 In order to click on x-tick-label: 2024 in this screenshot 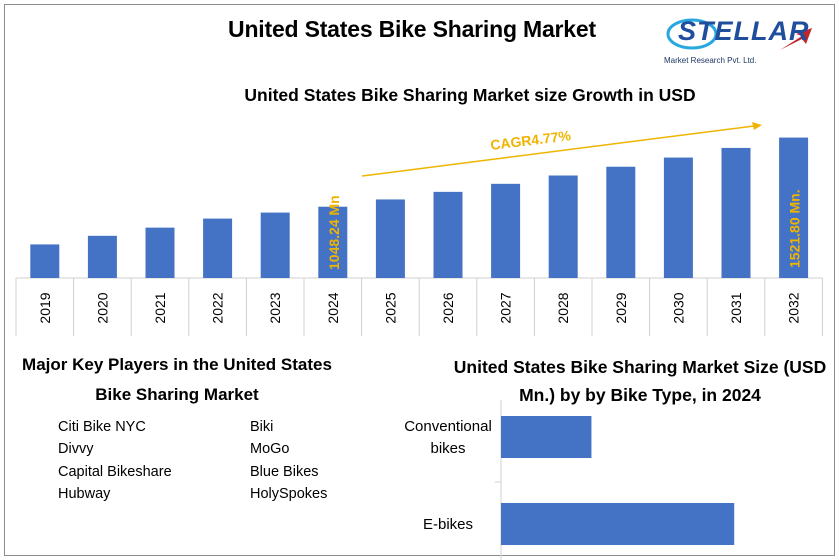, I will do `click(333, 307)`.